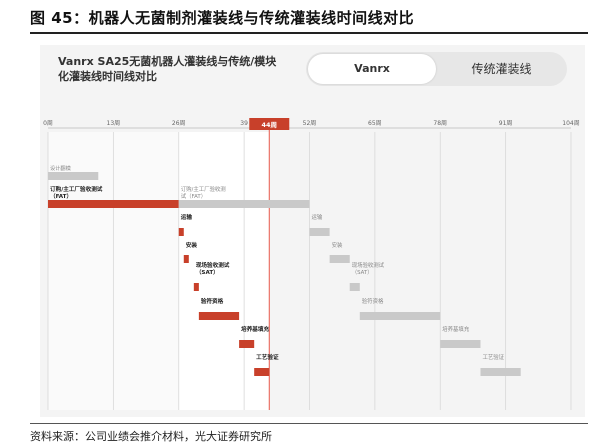 The image size is (610, 448). Describe the element at coordinates (440, 123) in the screenshot. I see `x-tick-label-6: 78周` at that location.